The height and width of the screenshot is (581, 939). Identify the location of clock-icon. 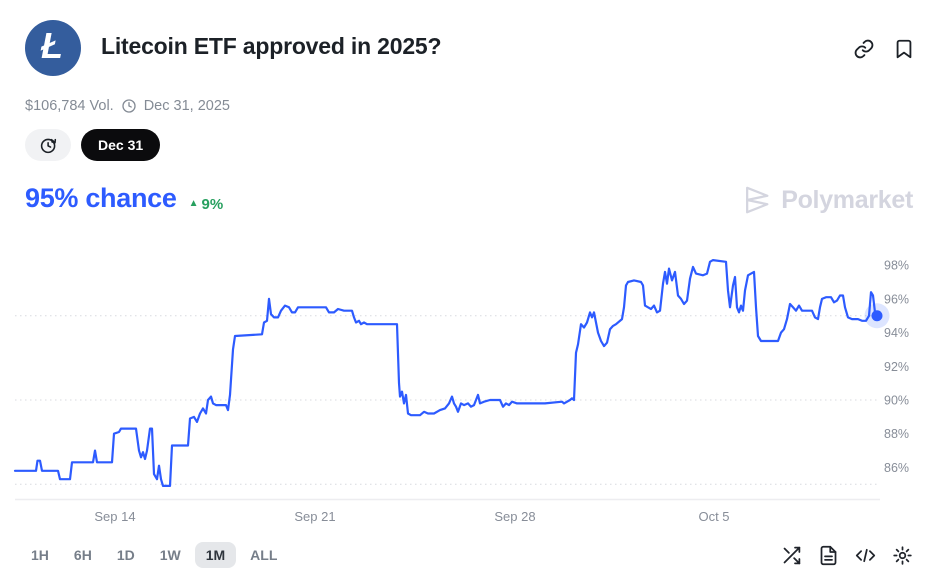
(129, 106).